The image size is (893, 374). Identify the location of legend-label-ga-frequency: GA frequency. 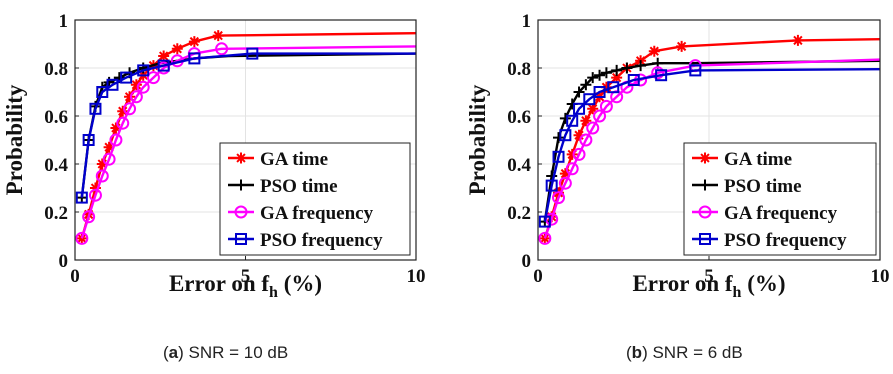
(317, 213).